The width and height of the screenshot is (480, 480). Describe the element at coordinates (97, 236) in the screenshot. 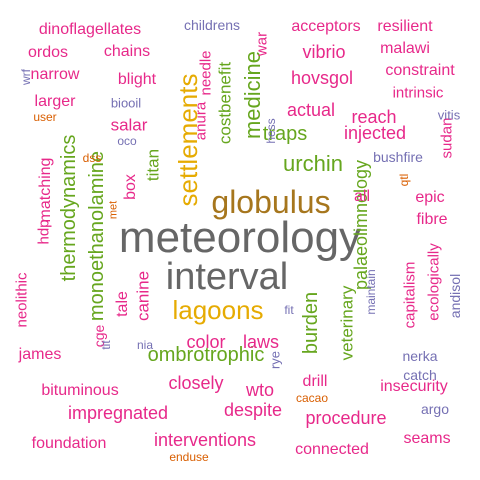

I see `cloud-word: monoethanolamine` at that location.